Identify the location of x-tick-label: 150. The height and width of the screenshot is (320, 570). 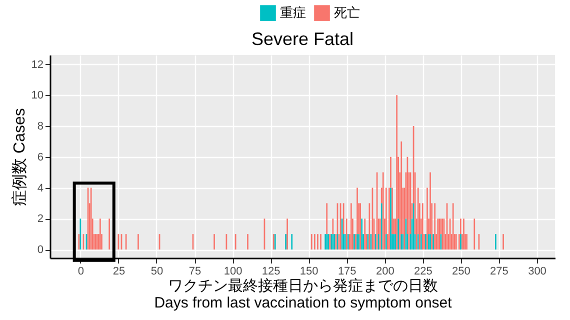
(309, 272).